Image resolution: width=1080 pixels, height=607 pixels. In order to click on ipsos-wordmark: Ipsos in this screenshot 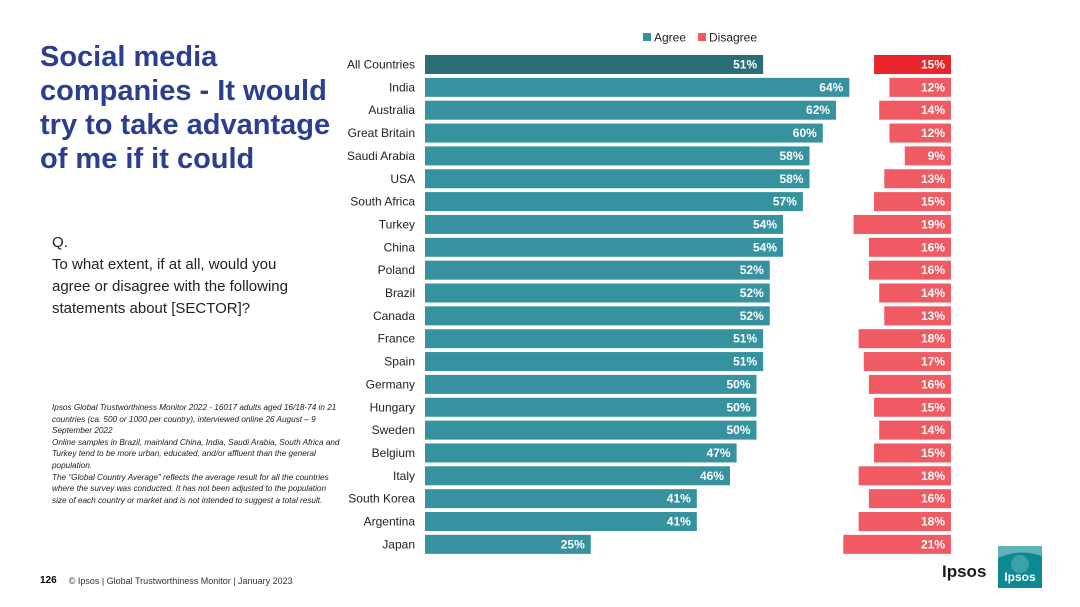, I will do `click(964, 571)`.